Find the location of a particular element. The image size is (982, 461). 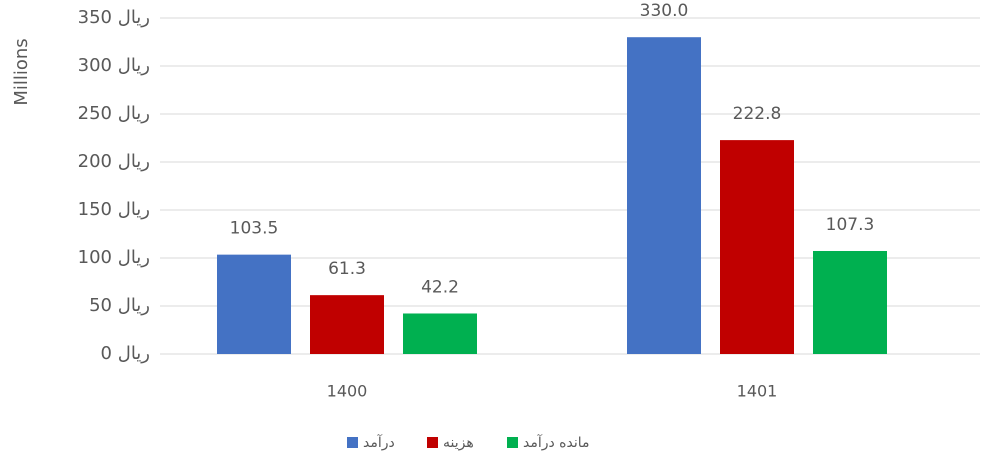

legend-label: مانده درآمد is located at coordinates (556, 442).